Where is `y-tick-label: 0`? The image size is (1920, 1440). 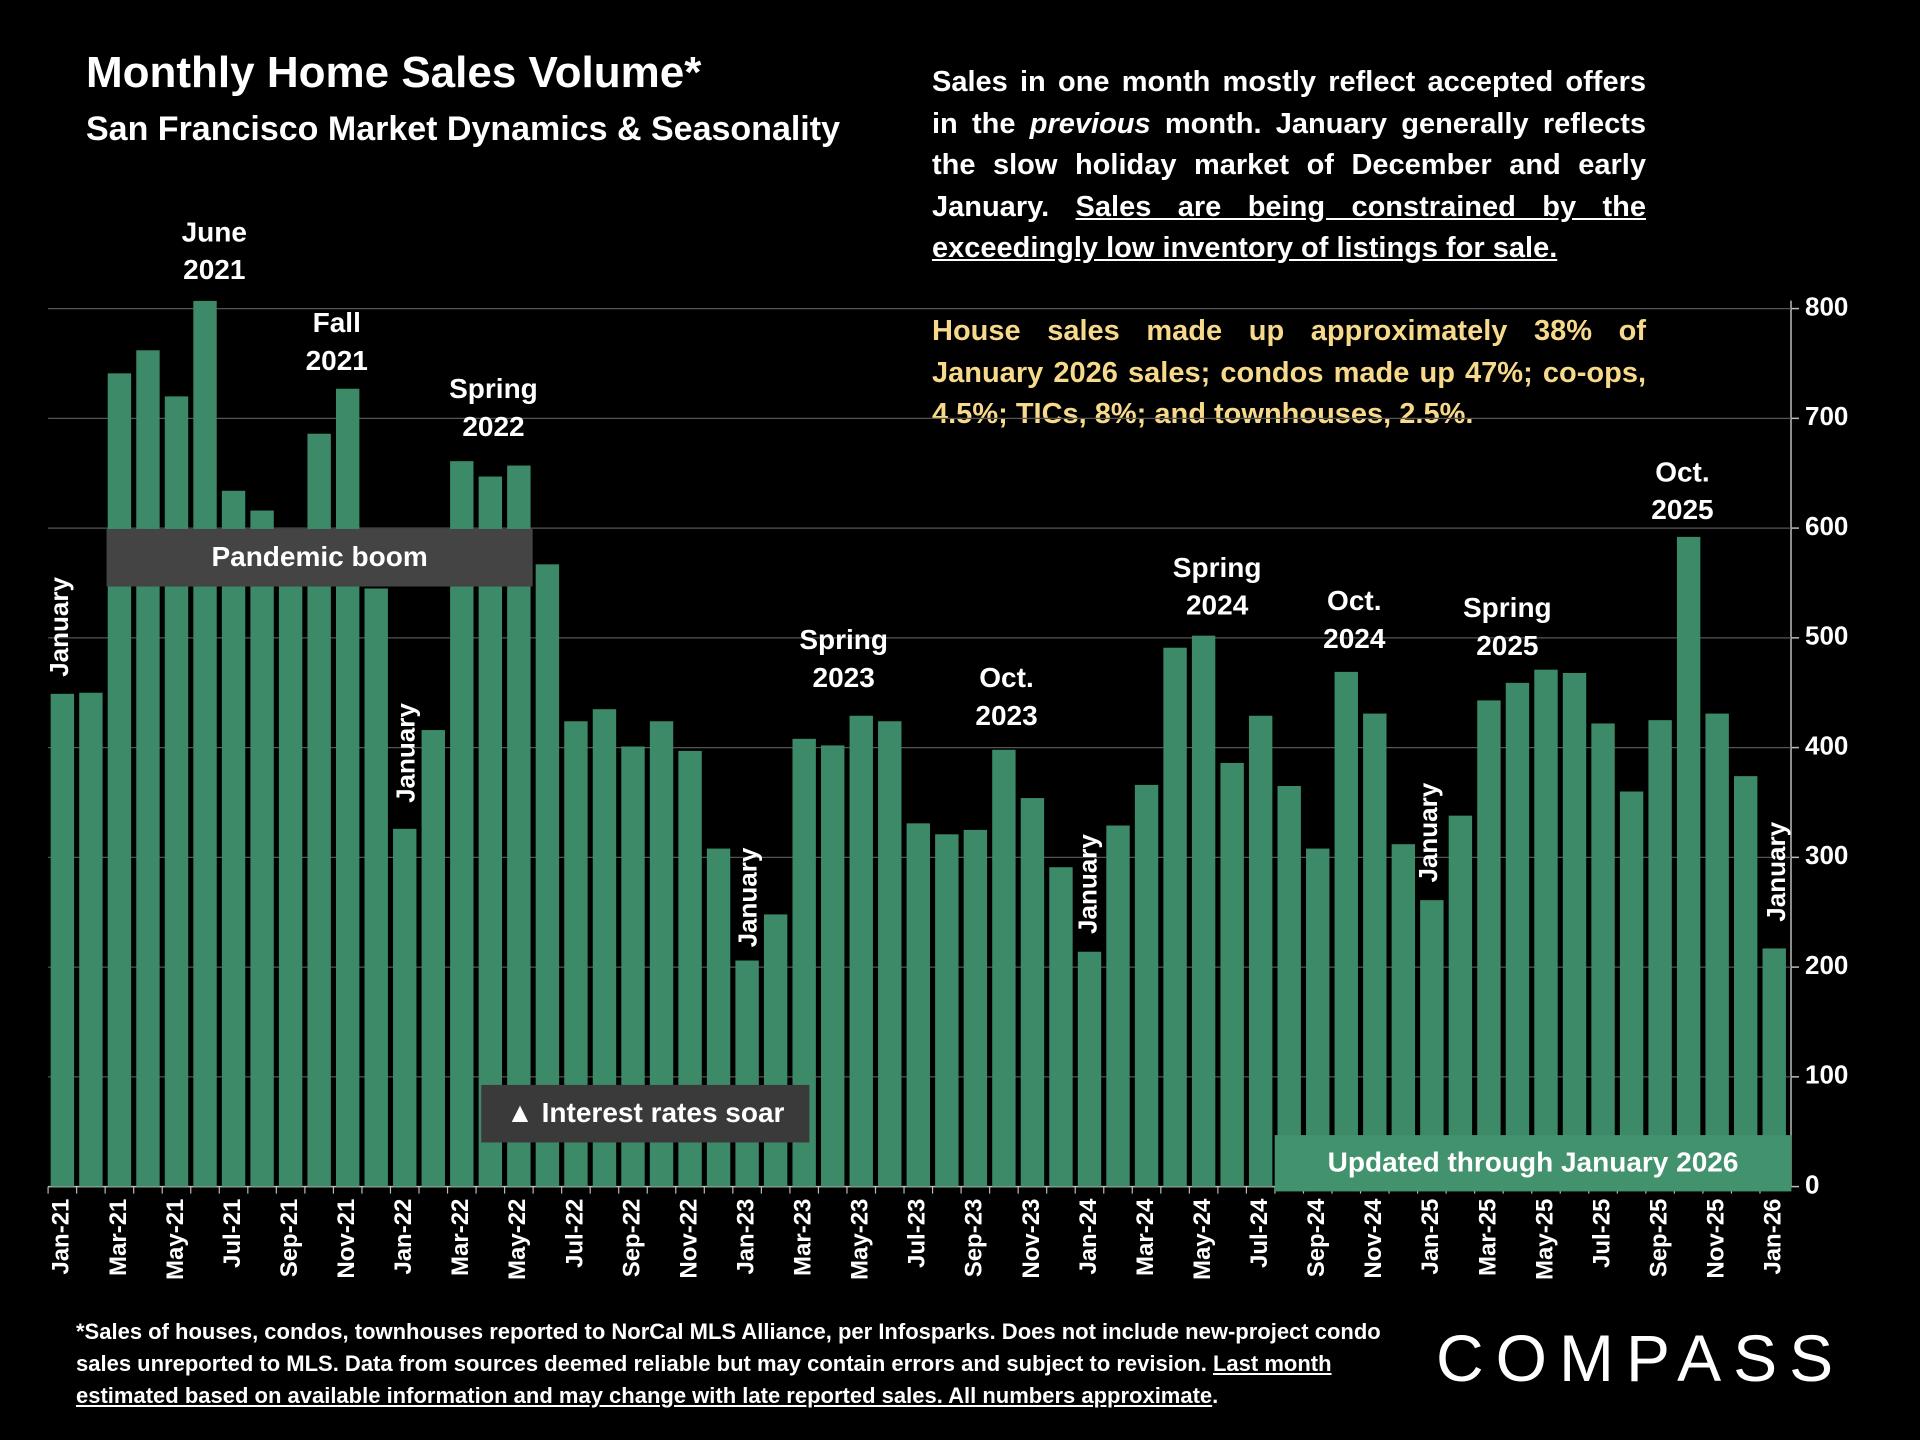
y-tick-label: 0 is located at coordinates (1812, 1184).